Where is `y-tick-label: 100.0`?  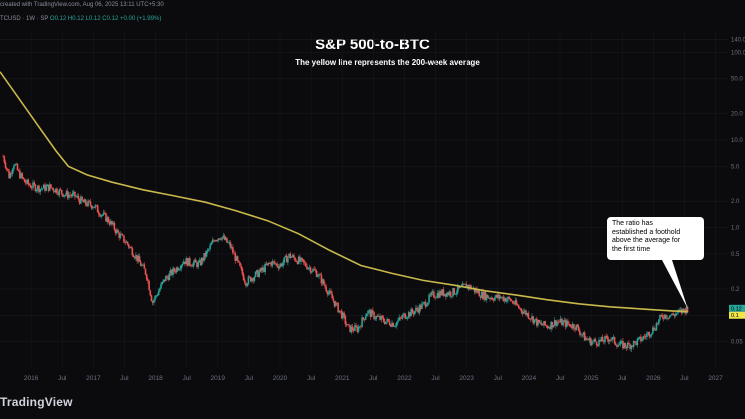 y-tick-label: 100.0 is located at coordinates (738, 53).